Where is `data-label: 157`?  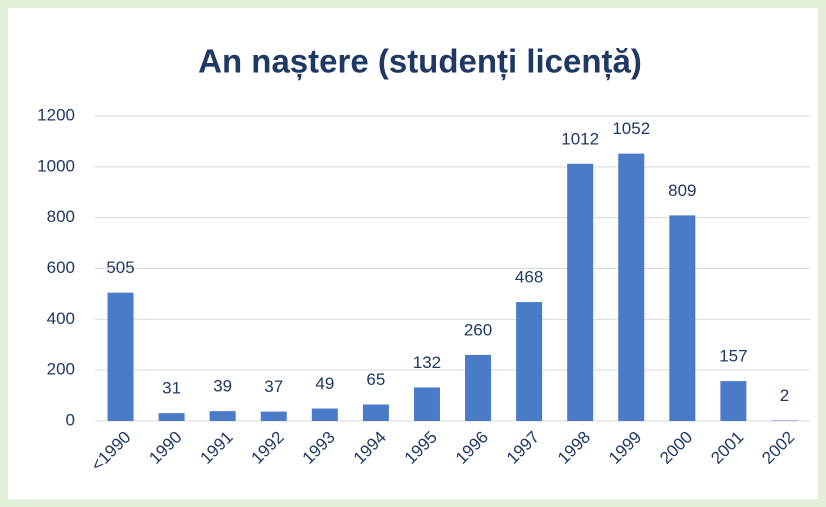
data-label: 157 is located at coordinates (733, 356).